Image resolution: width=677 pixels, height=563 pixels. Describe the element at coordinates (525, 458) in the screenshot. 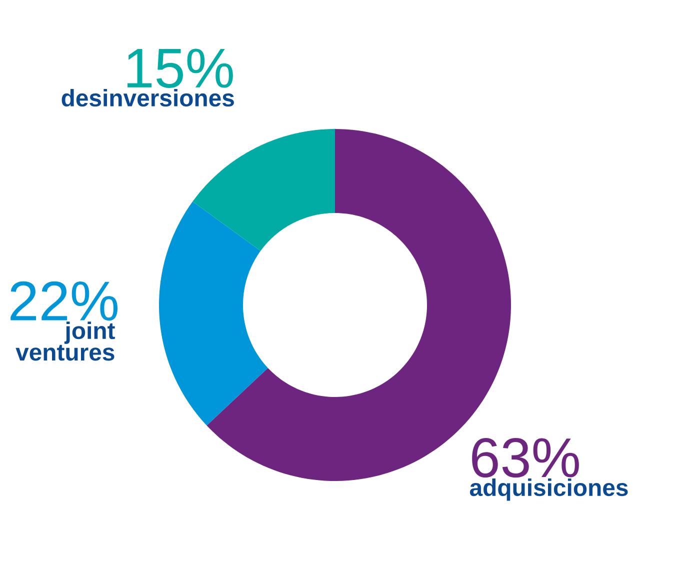

I see `data-label: 63%` at that location.